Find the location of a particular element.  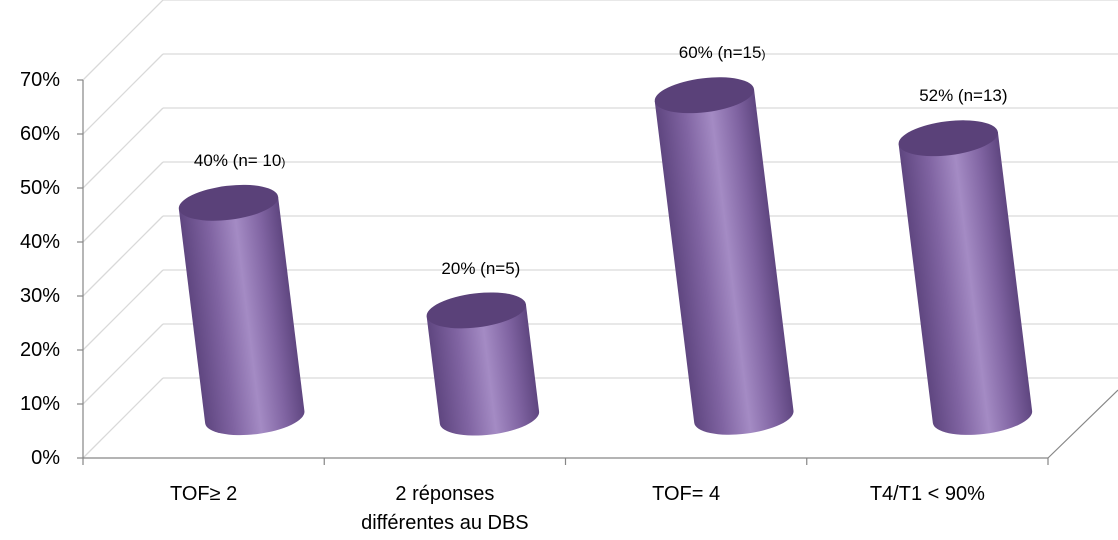

y-tick-label: 30% is located at coordinates (40, 296).